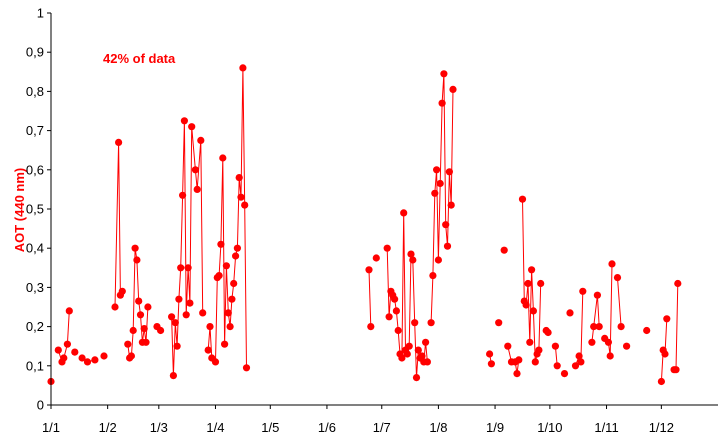 The width and height of the screenshot is (727, 440). What do you see at coordinates (382, 427) in the screenshot?
I see `x-tick-label: 1/7` at bounding box center [382, 427].